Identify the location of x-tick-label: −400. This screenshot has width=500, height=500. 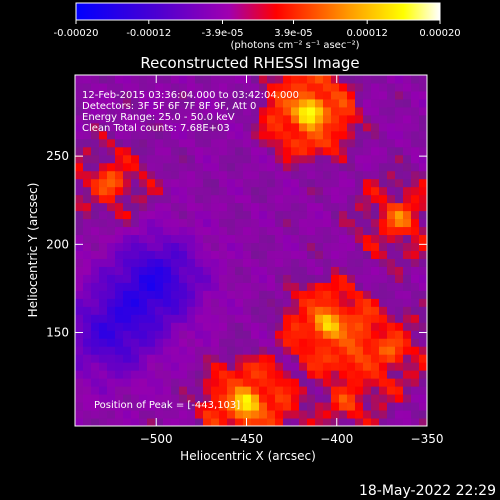
(336, 439).